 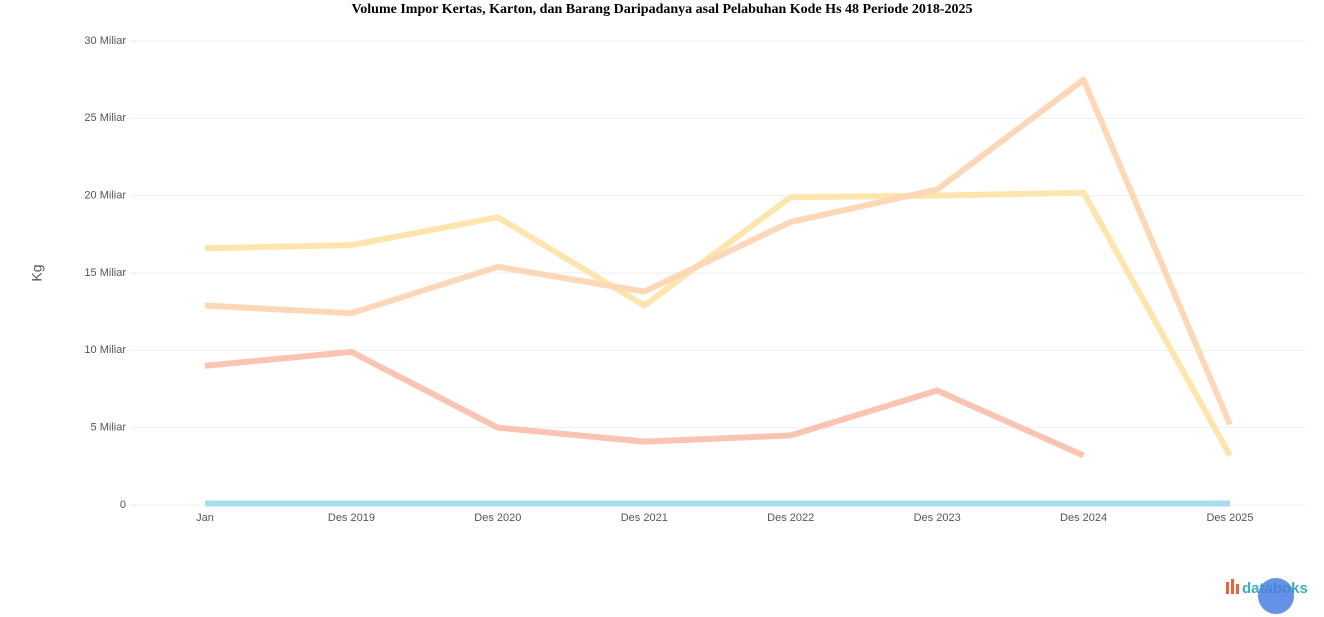 What do you see at coordinates (105, 196) in the screenshot?
I see `y-tick-label: 20 Miliar` at bounding box center [105, 196].